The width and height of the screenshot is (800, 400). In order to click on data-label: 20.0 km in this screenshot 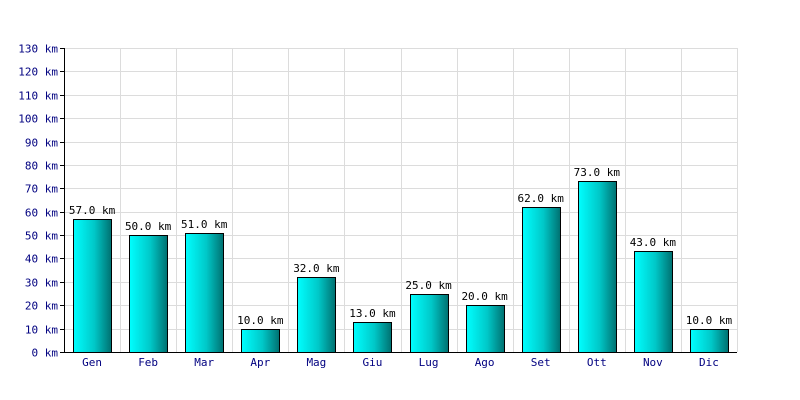, I will do `click(484, 296)`.